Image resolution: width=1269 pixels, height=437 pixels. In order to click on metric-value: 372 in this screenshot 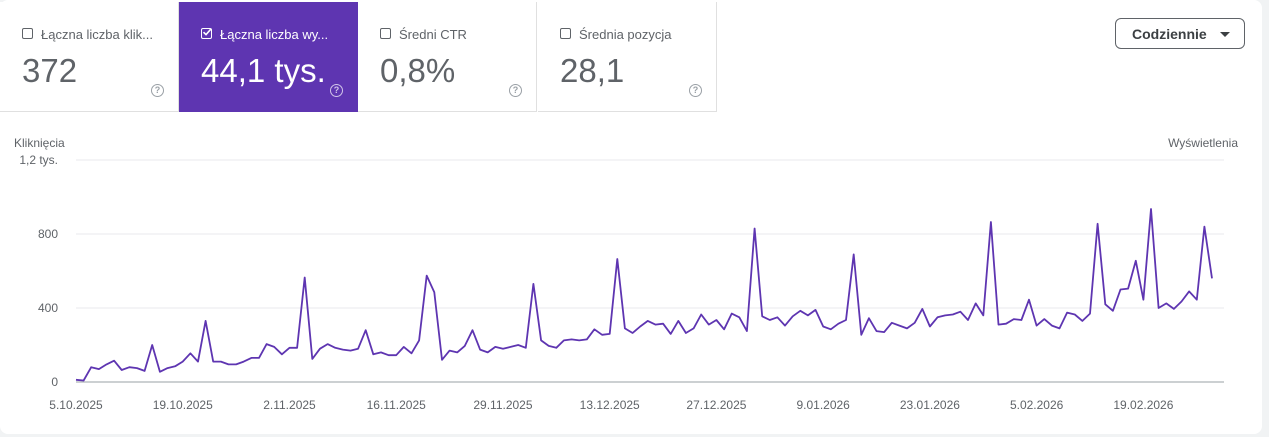, I will do `click(50, 70)`.